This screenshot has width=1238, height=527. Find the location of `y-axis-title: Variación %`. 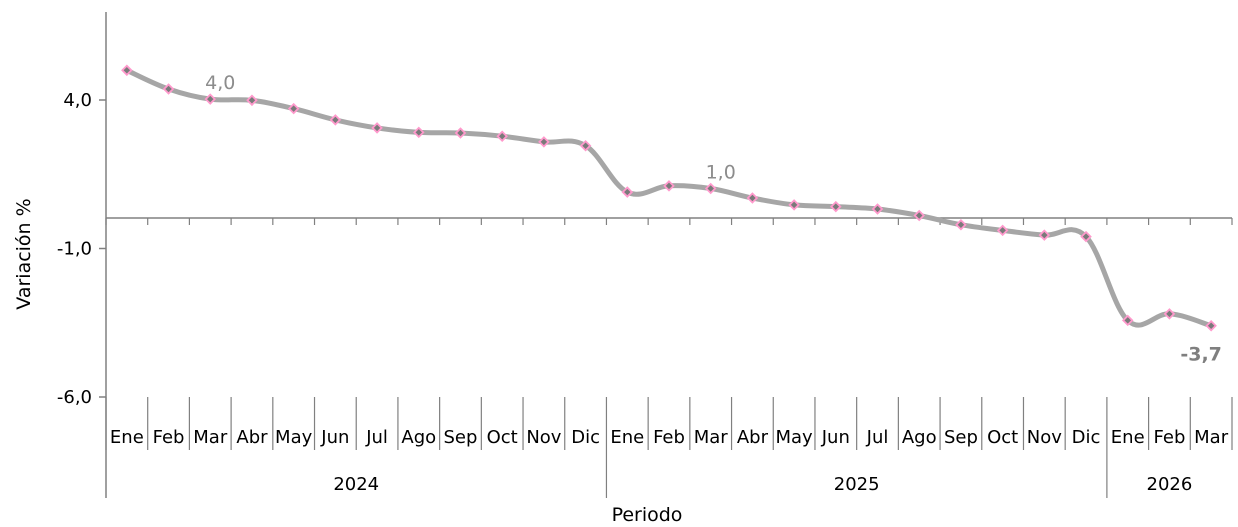

y-axis-title: Variación % is located at coordinates (24, 253).